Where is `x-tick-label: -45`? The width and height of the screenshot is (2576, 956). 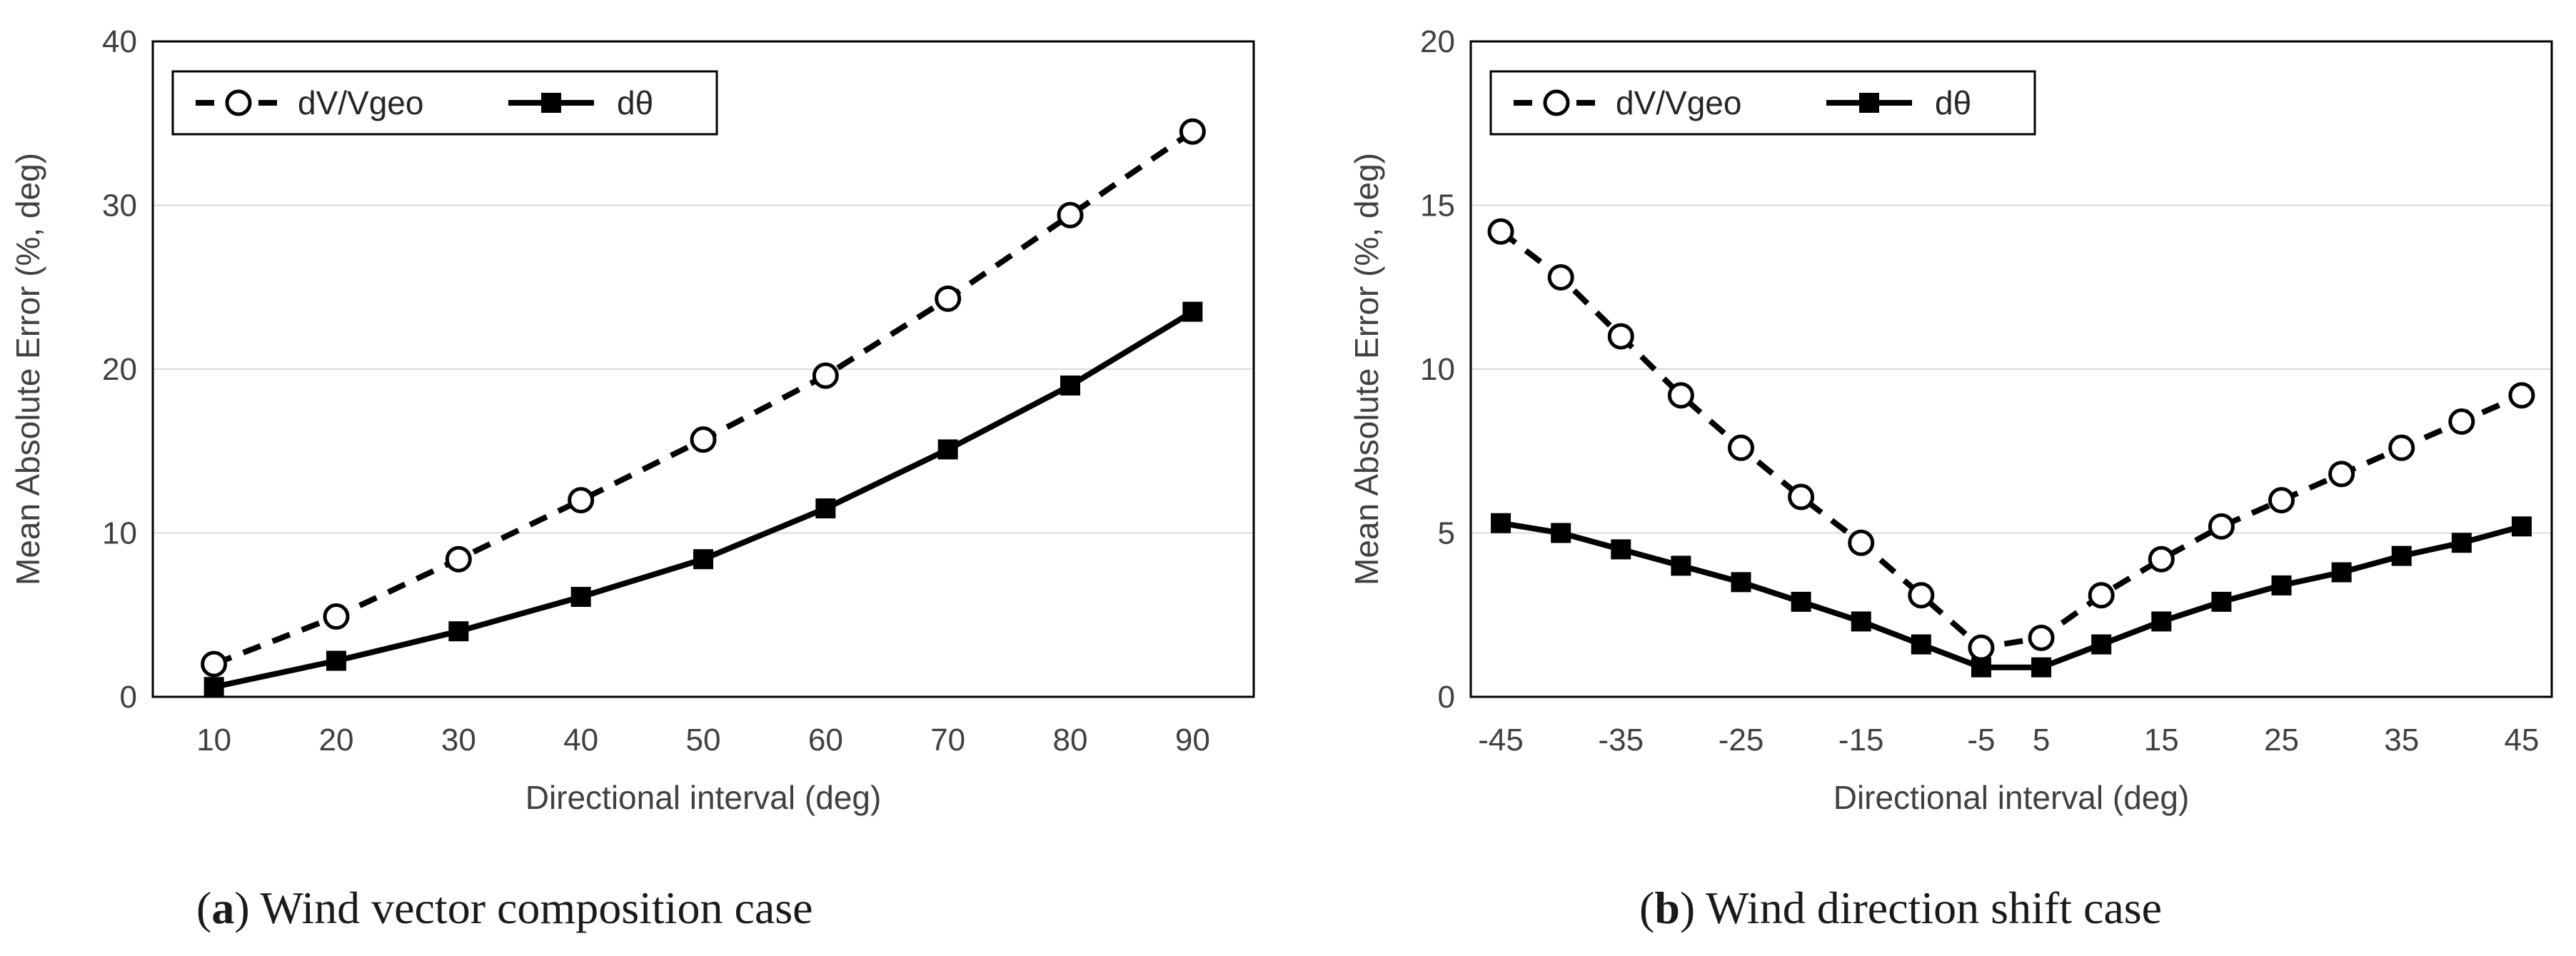 x-tick-label: -45 is located at coordinates (1501, 740).